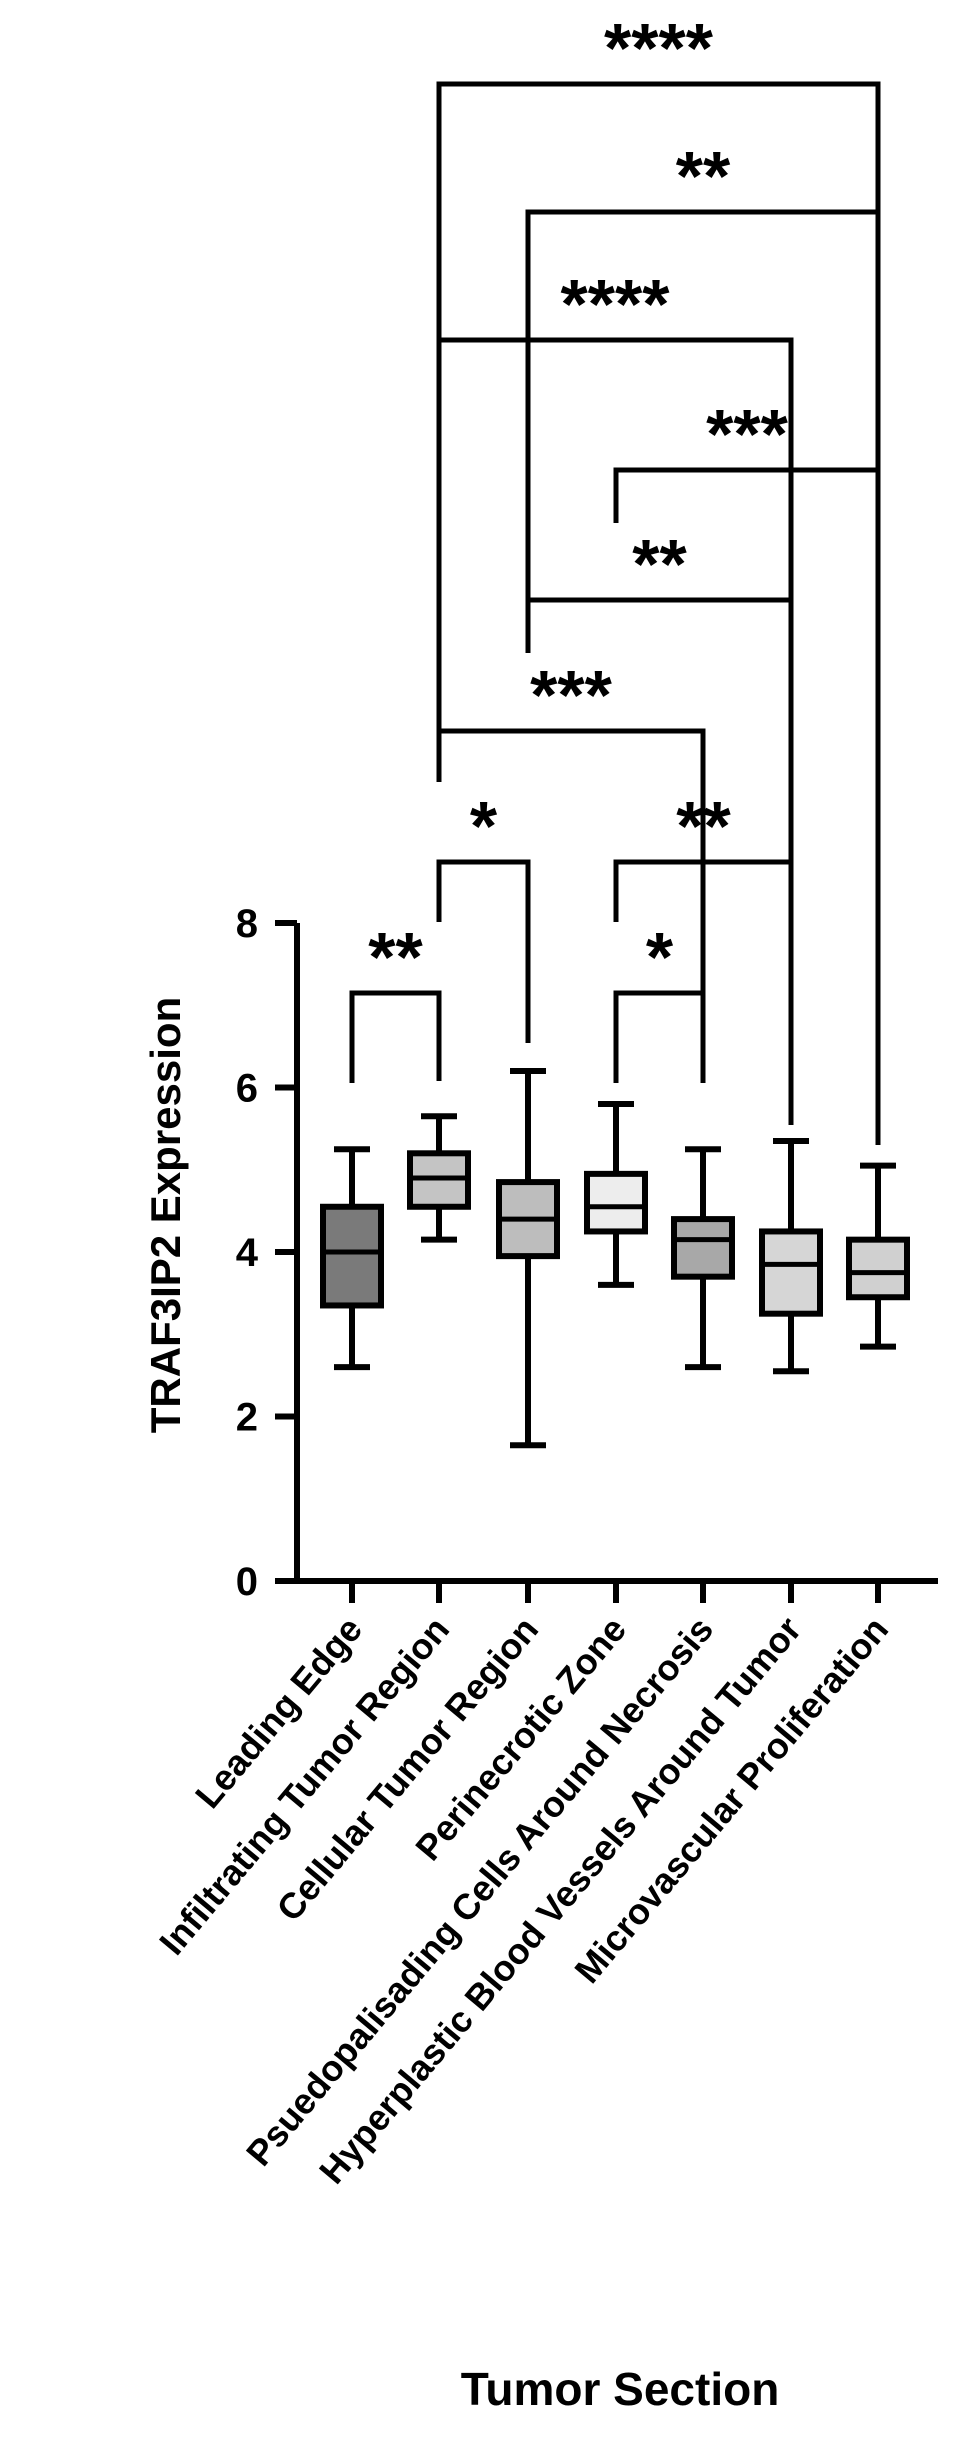 This screenshot has height=2461, width=968. I want to click on y-tick-label: 2, so click(247, 1418).